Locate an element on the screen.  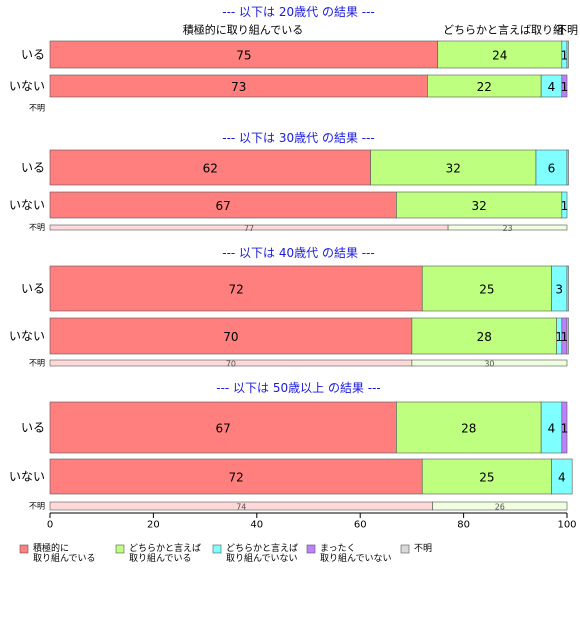
data-label: 74 is located at coordinates (241, 506).